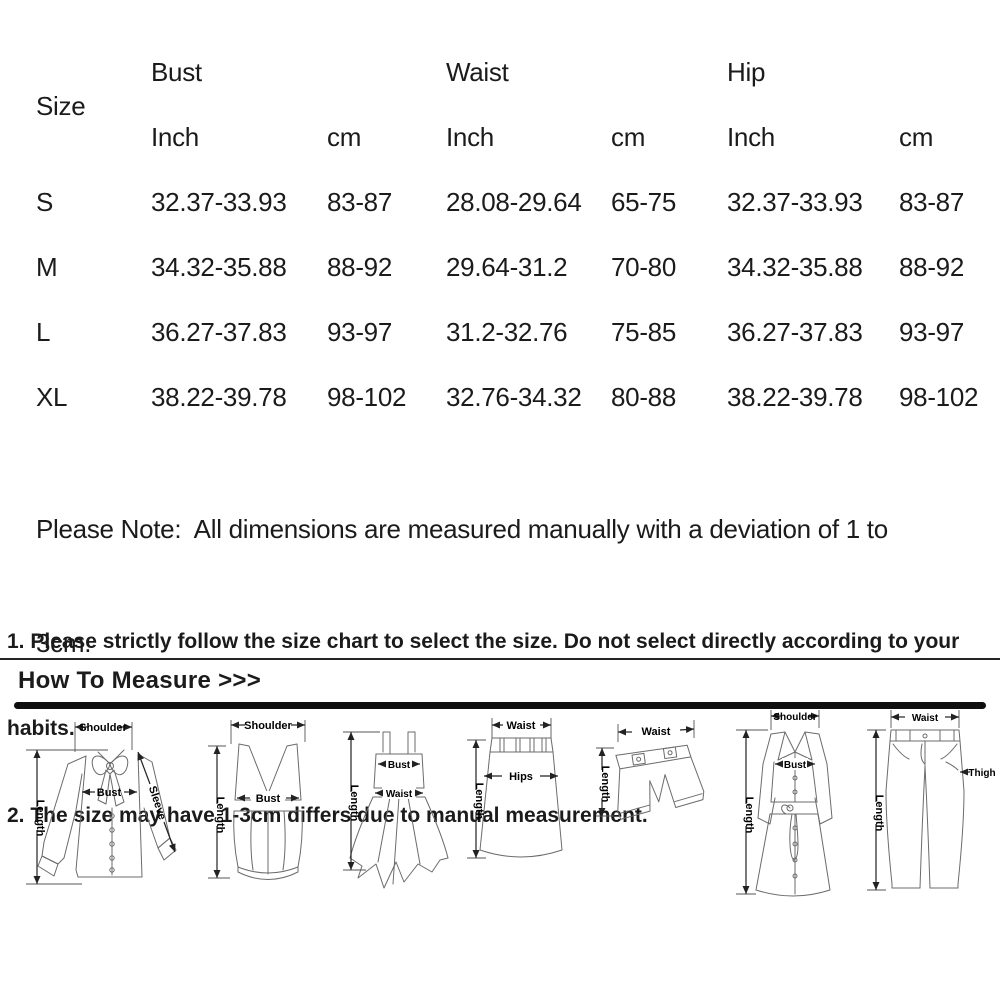  I want to click on coat-outline, so click(794, 814).